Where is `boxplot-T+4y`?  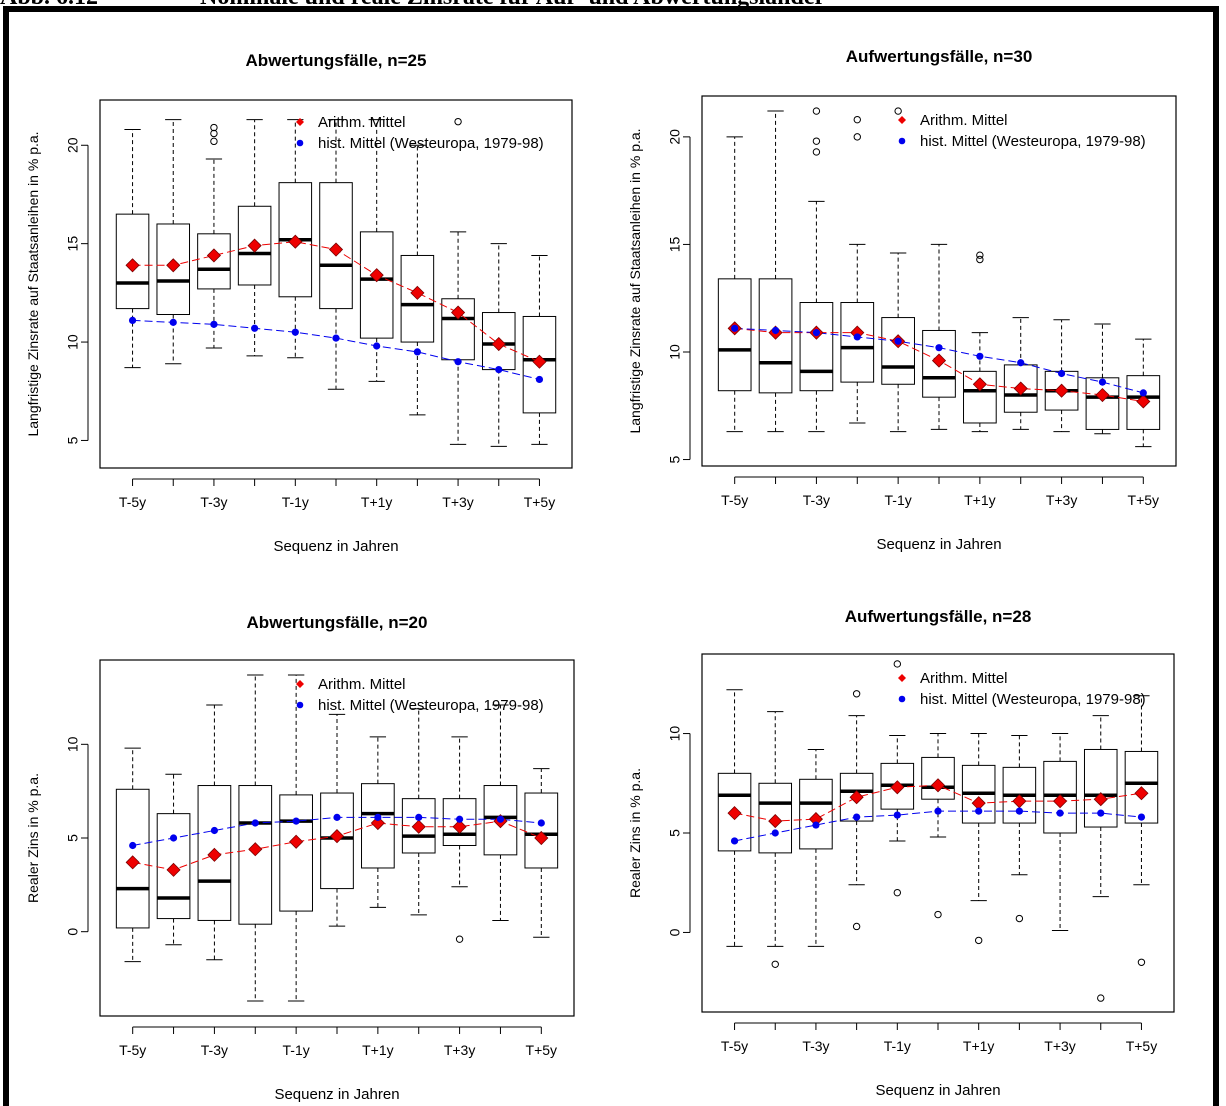
boxplot-T+4y is located at coordinates (500, 812).